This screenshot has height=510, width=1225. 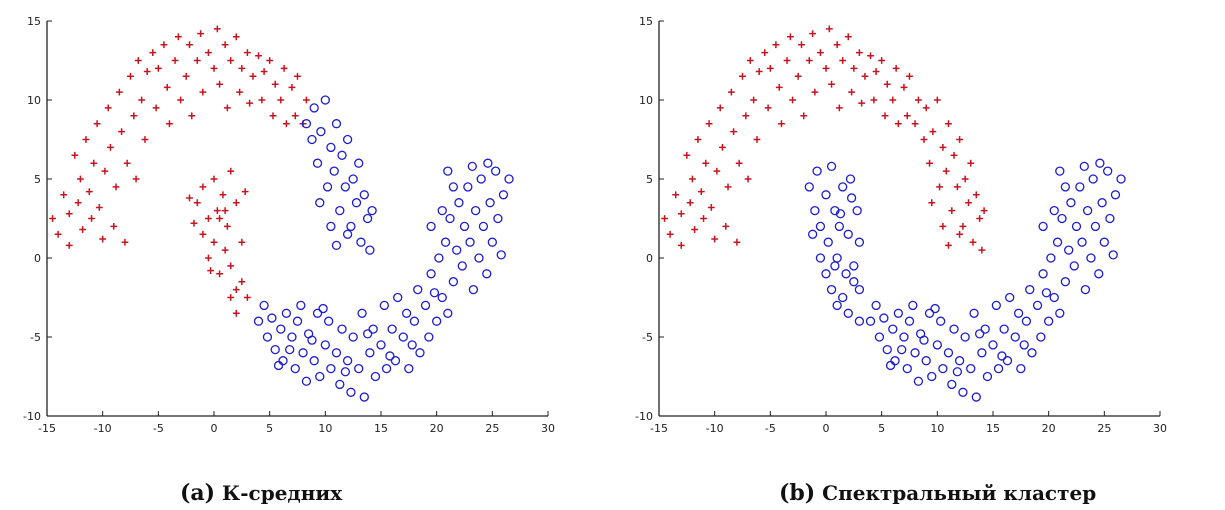 What do you see at coordinates (548, 428) in the screenshot?
I see `x-tick-label: 30` at bounding box center [548, 428].